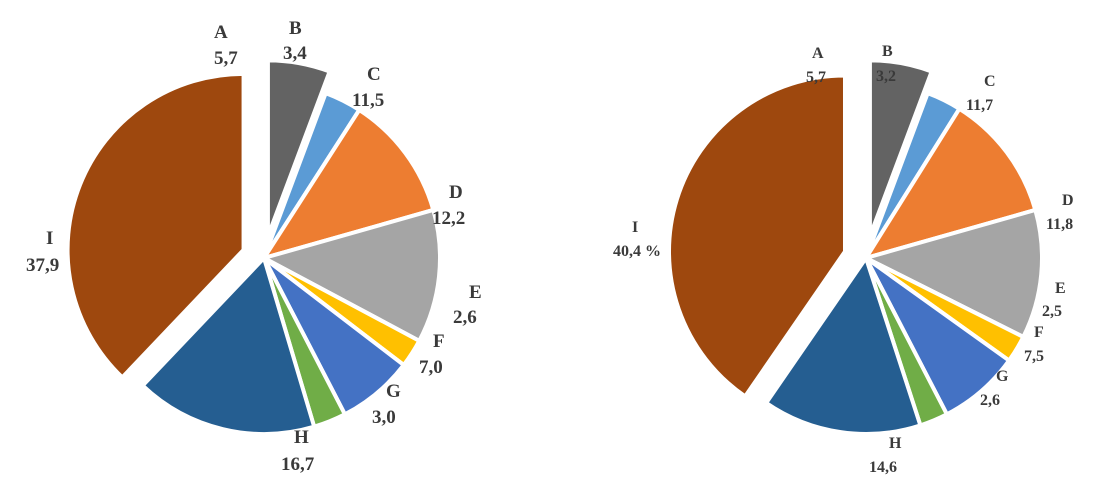  I want to click on slice-value-f: 7,5, so click(1034, 356).